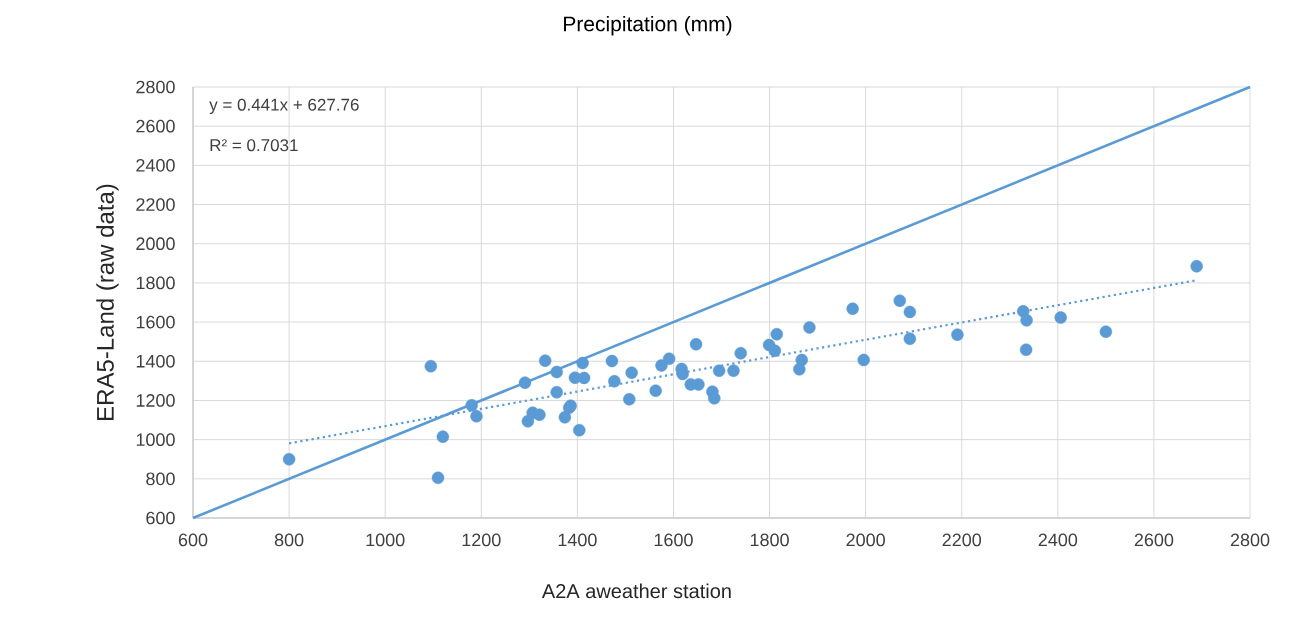  I want to click on x-tick-label: 2600, so click(1154, 540).